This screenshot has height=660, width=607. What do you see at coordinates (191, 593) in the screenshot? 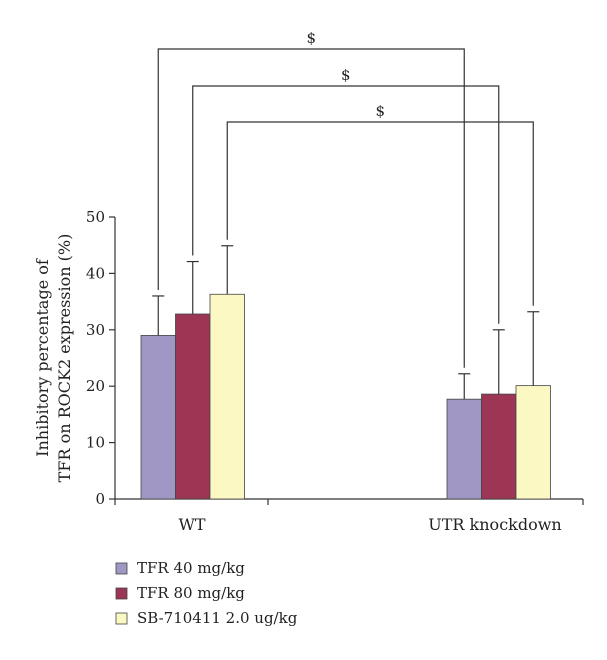
I see `legend-label: TFR 80 mg/kg` at bounding box center [191, 593].